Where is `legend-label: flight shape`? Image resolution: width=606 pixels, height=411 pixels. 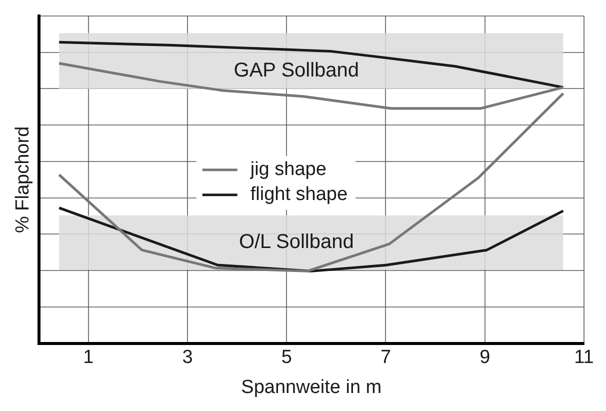 legend-label: flight shape is located at coordinates (299, 195).